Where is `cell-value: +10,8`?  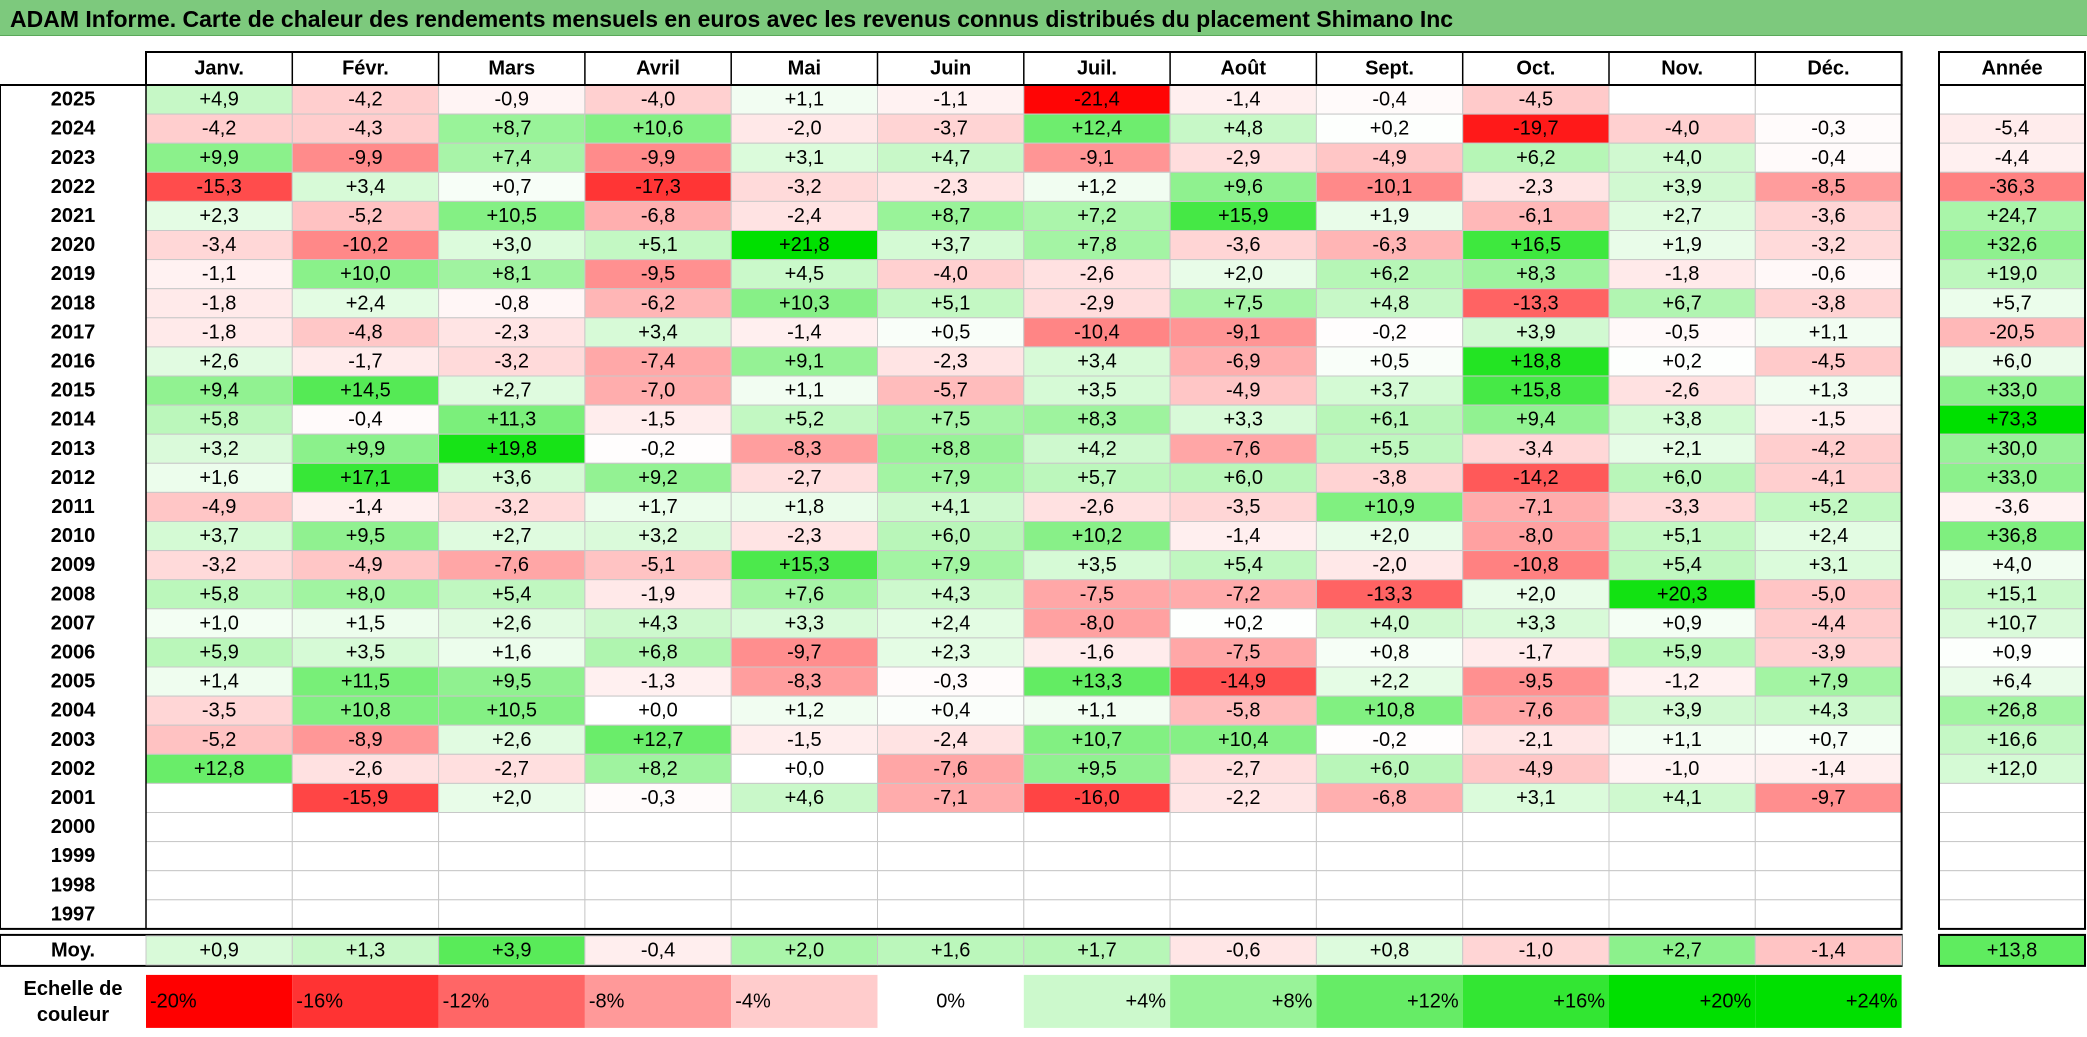 cell-value: +10,8 is located at coordinates (365, 711).